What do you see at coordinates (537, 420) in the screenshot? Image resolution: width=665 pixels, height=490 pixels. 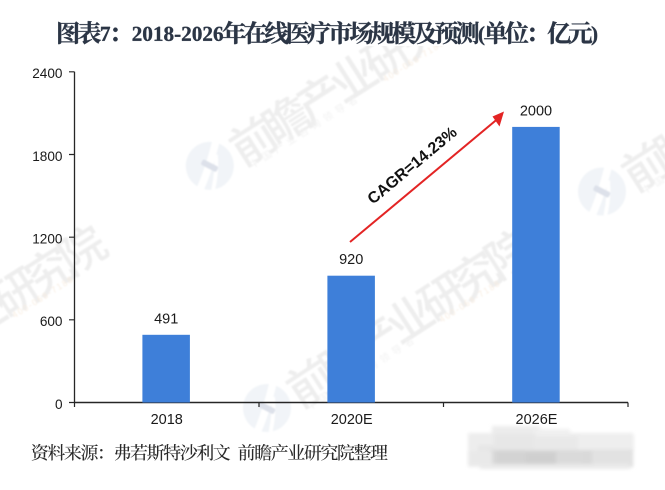 I see `svg-text: 2026E` at bounding box center [537, 420].